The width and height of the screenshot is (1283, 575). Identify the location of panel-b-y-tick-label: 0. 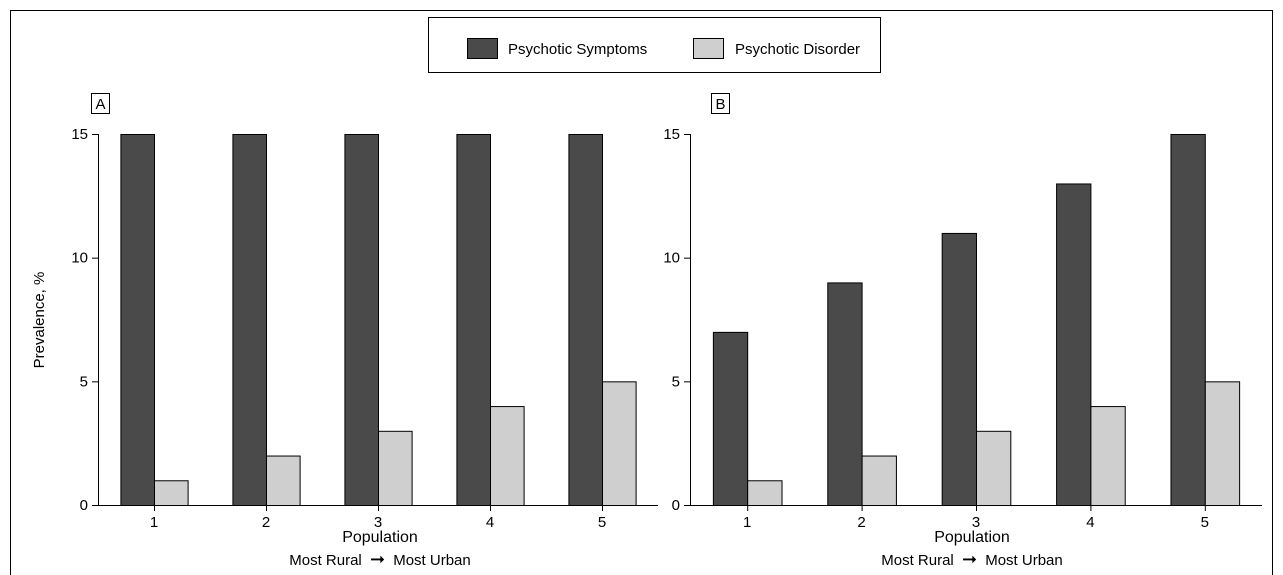
(676, 505).